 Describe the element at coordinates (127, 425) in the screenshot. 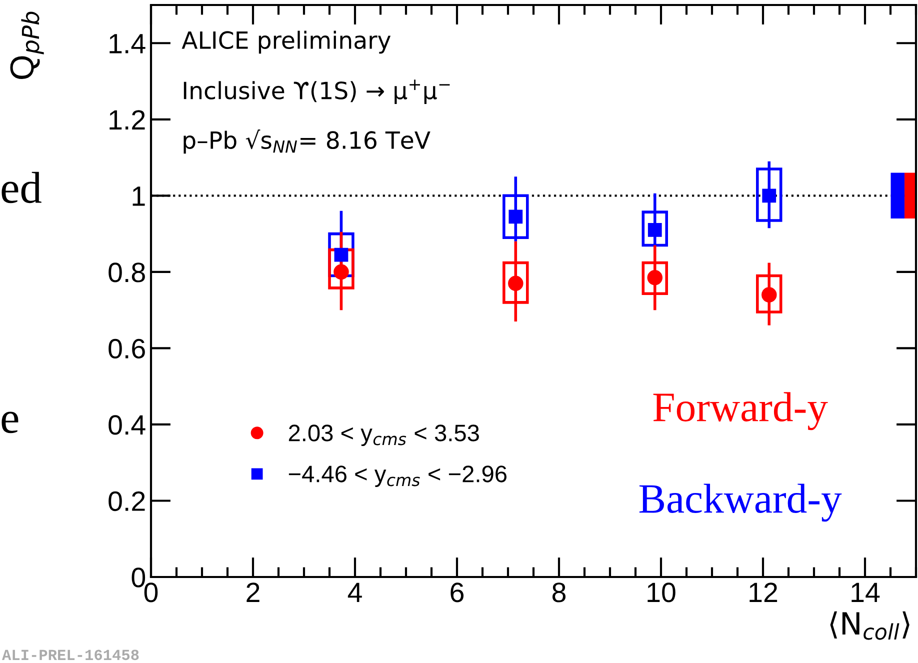

I see `y-tick-label: 0.4` at that location.